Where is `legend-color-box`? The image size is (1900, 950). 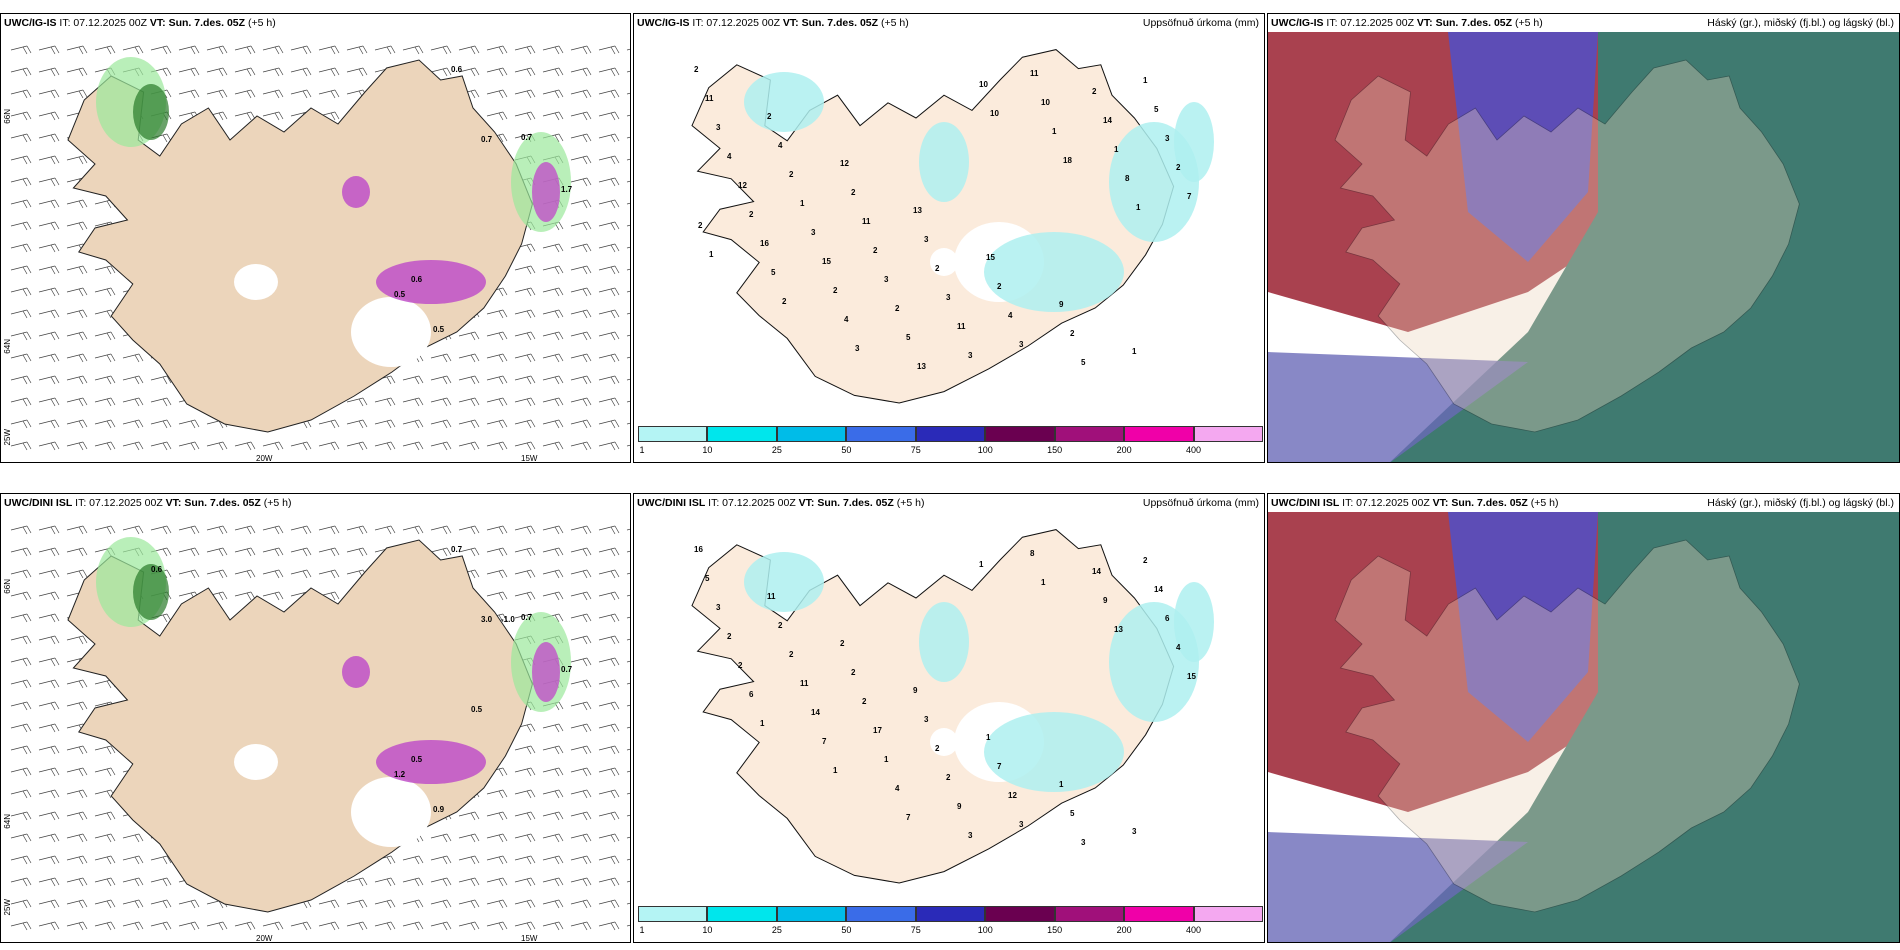
legend-color-box is located at coordinates (742, 434).